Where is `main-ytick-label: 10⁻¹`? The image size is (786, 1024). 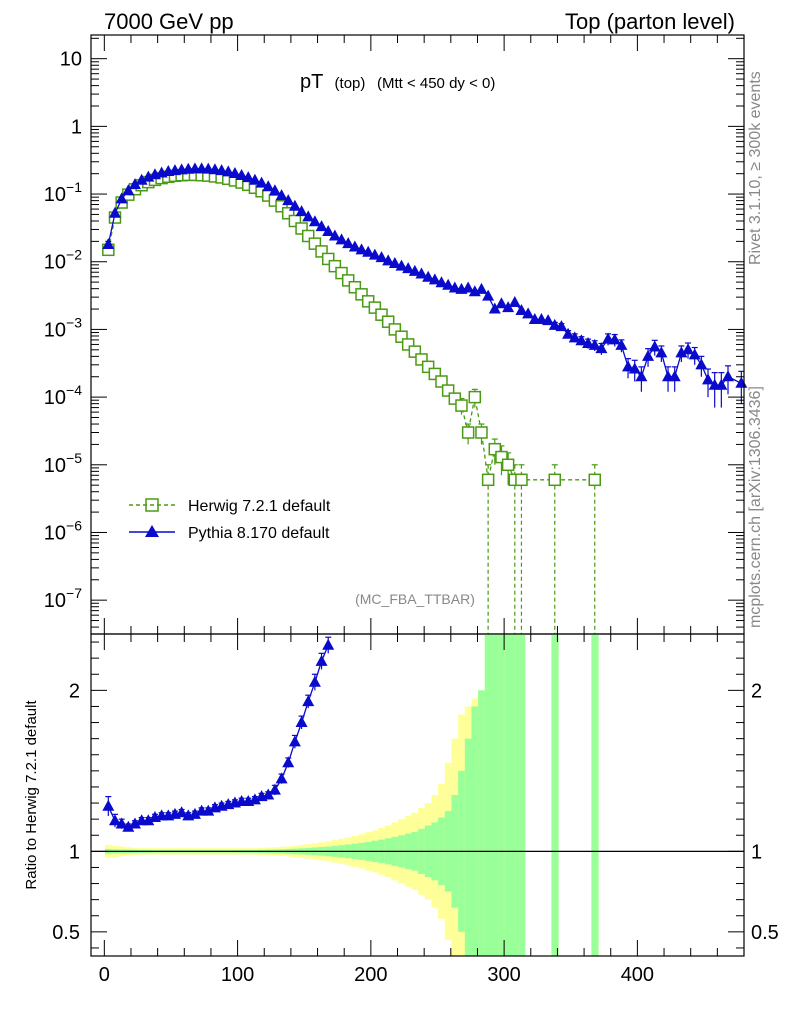 main-ytick-label: 10⁻¹ is located at coordinates (63, 192).